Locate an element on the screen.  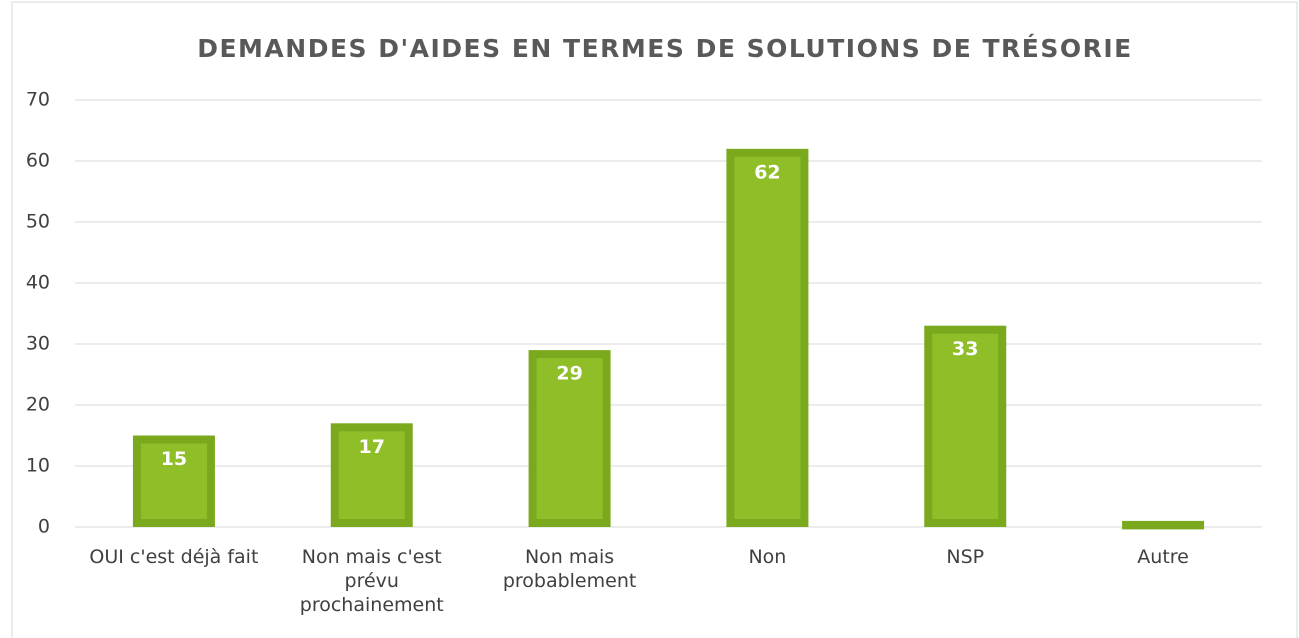
x-tick-label: Non mais c'est prévu prochainement is located at coordinates (371, 581).